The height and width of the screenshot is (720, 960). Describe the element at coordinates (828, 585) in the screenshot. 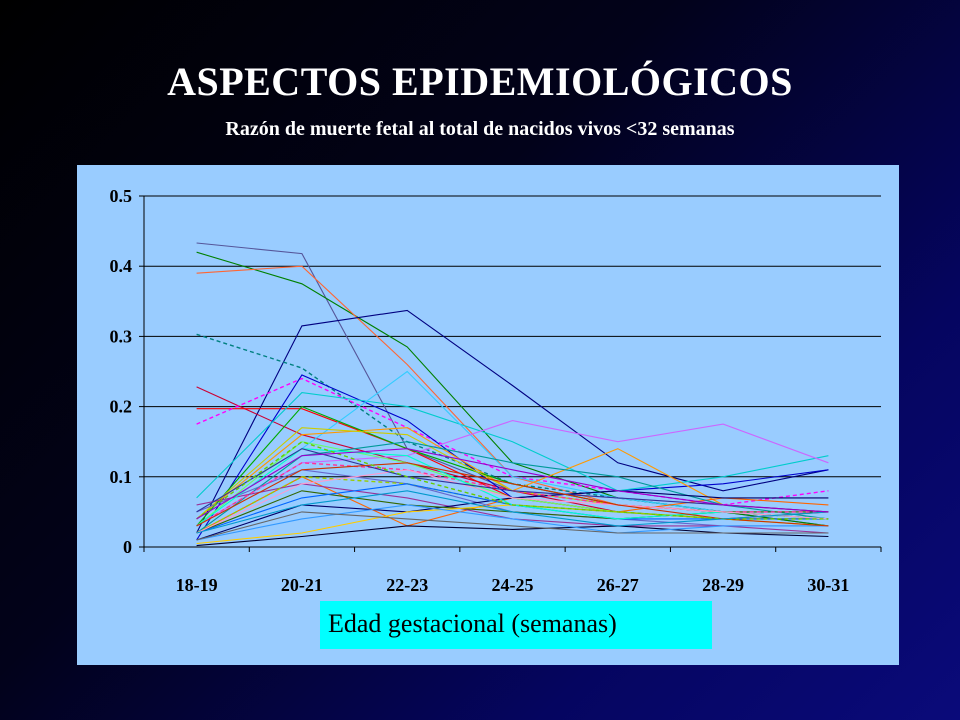

I see `x-tick-label: 30-31` at that location.